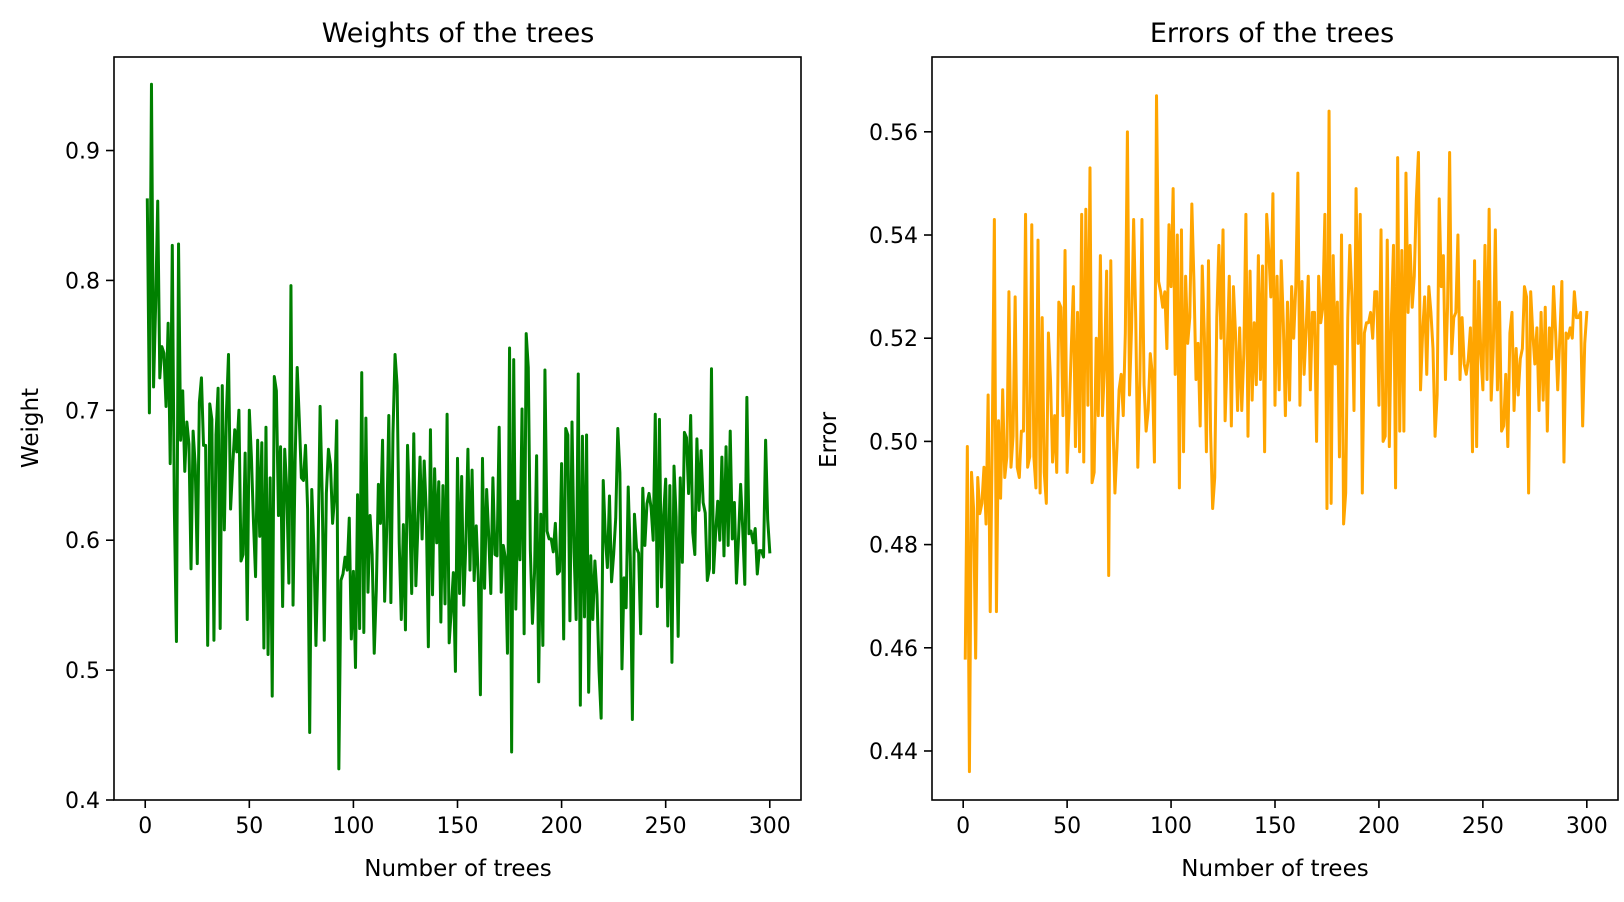 This screenshot has width=1624, height=902. I want to click on errors-y-tick-label: 0.50, so click(893, 442).